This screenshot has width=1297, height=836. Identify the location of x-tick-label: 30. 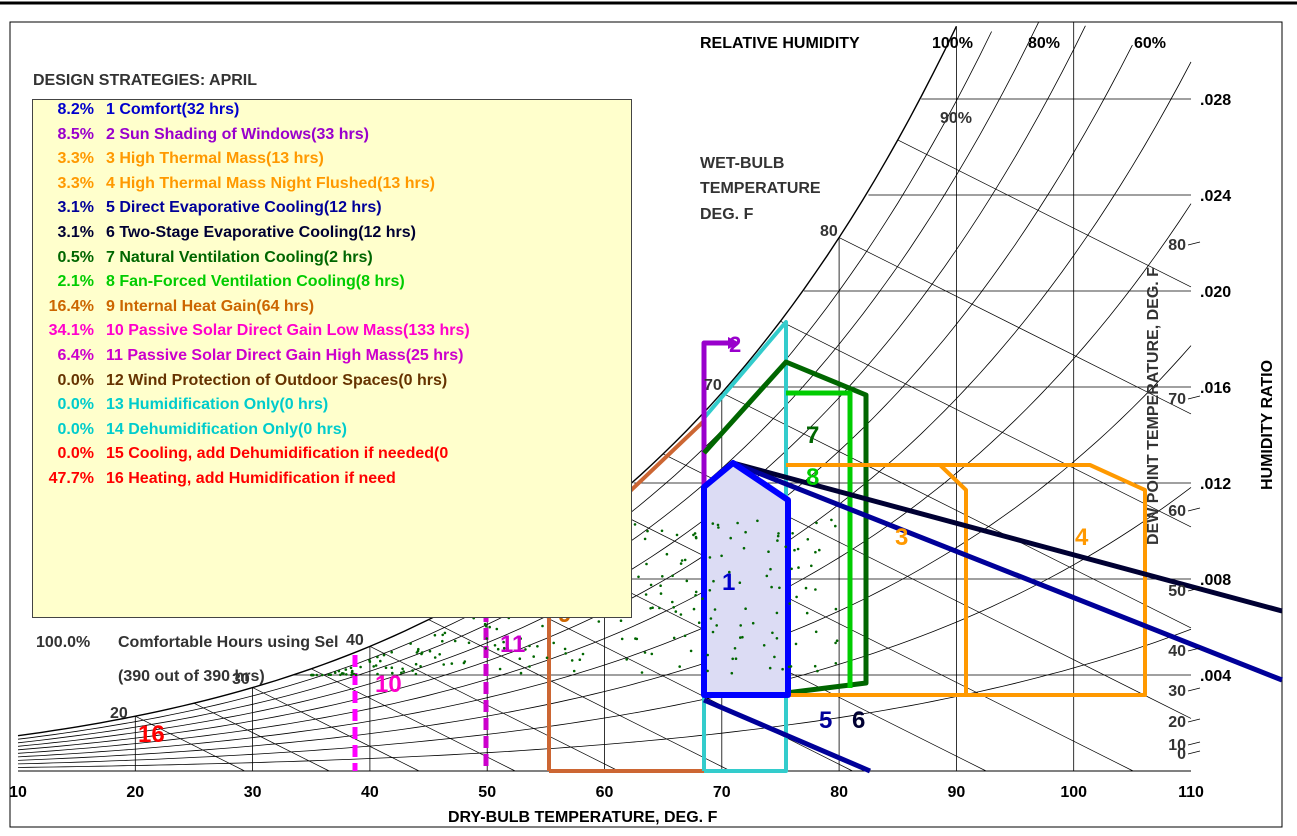
(253, 792).